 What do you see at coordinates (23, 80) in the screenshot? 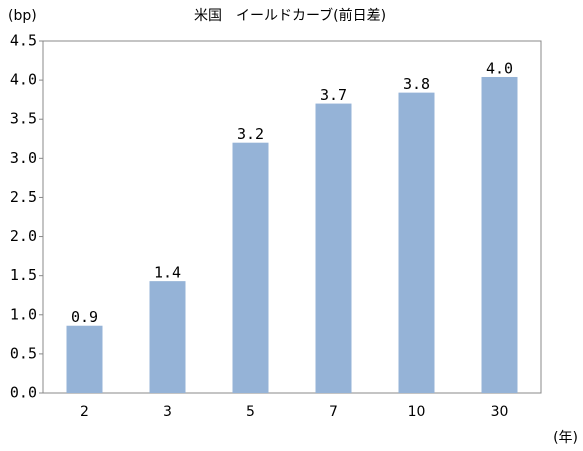
I see `y-tick-label: 4.0` at bounding box center [23, 80].